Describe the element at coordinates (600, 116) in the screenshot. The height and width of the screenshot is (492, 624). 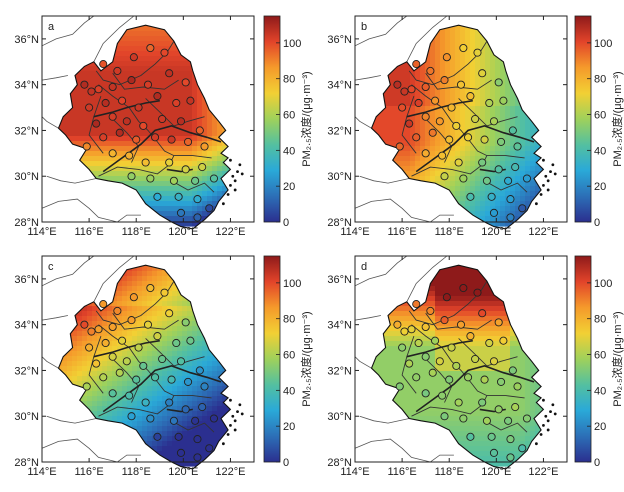
I see `colorbar-tick-label: 60` at that location.